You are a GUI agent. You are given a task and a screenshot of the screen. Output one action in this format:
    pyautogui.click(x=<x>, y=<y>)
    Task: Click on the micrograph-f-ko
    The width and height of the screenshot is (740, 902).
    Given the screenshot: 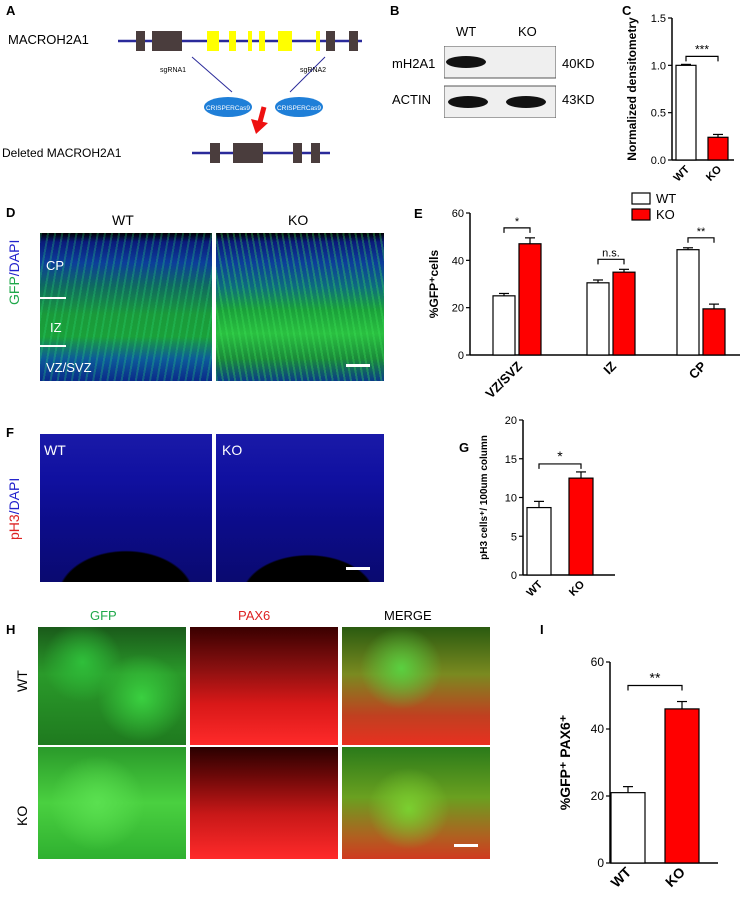 What is the action you would take?
    pyautogui.click(x=300, y=508)
    